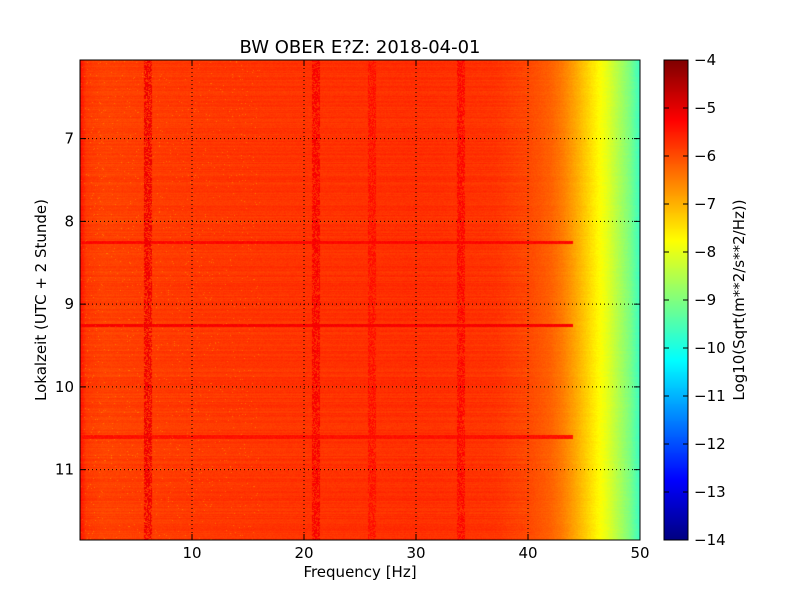  Describe the element at coordinates (69, 221) in the screenshot. I see `y-tick-label: 8` at that location.